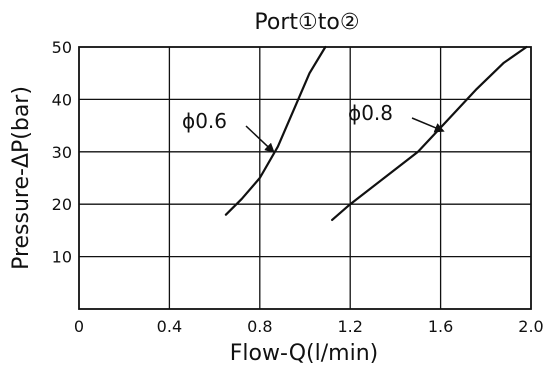  I want to click on x-tick-label: 0.4, so click(169, 326).